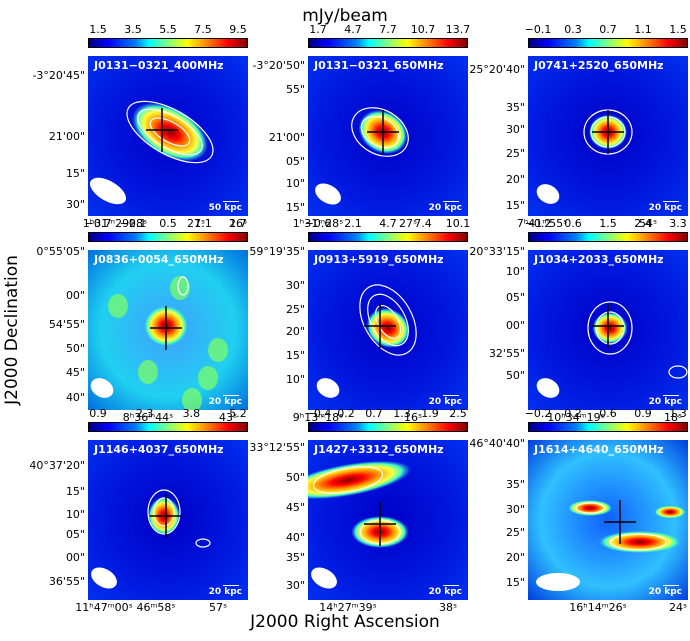  Describe the element at coordinates (678, 607) in the screenshot. I see `ra-tick-label: 24ˢ` at that location.